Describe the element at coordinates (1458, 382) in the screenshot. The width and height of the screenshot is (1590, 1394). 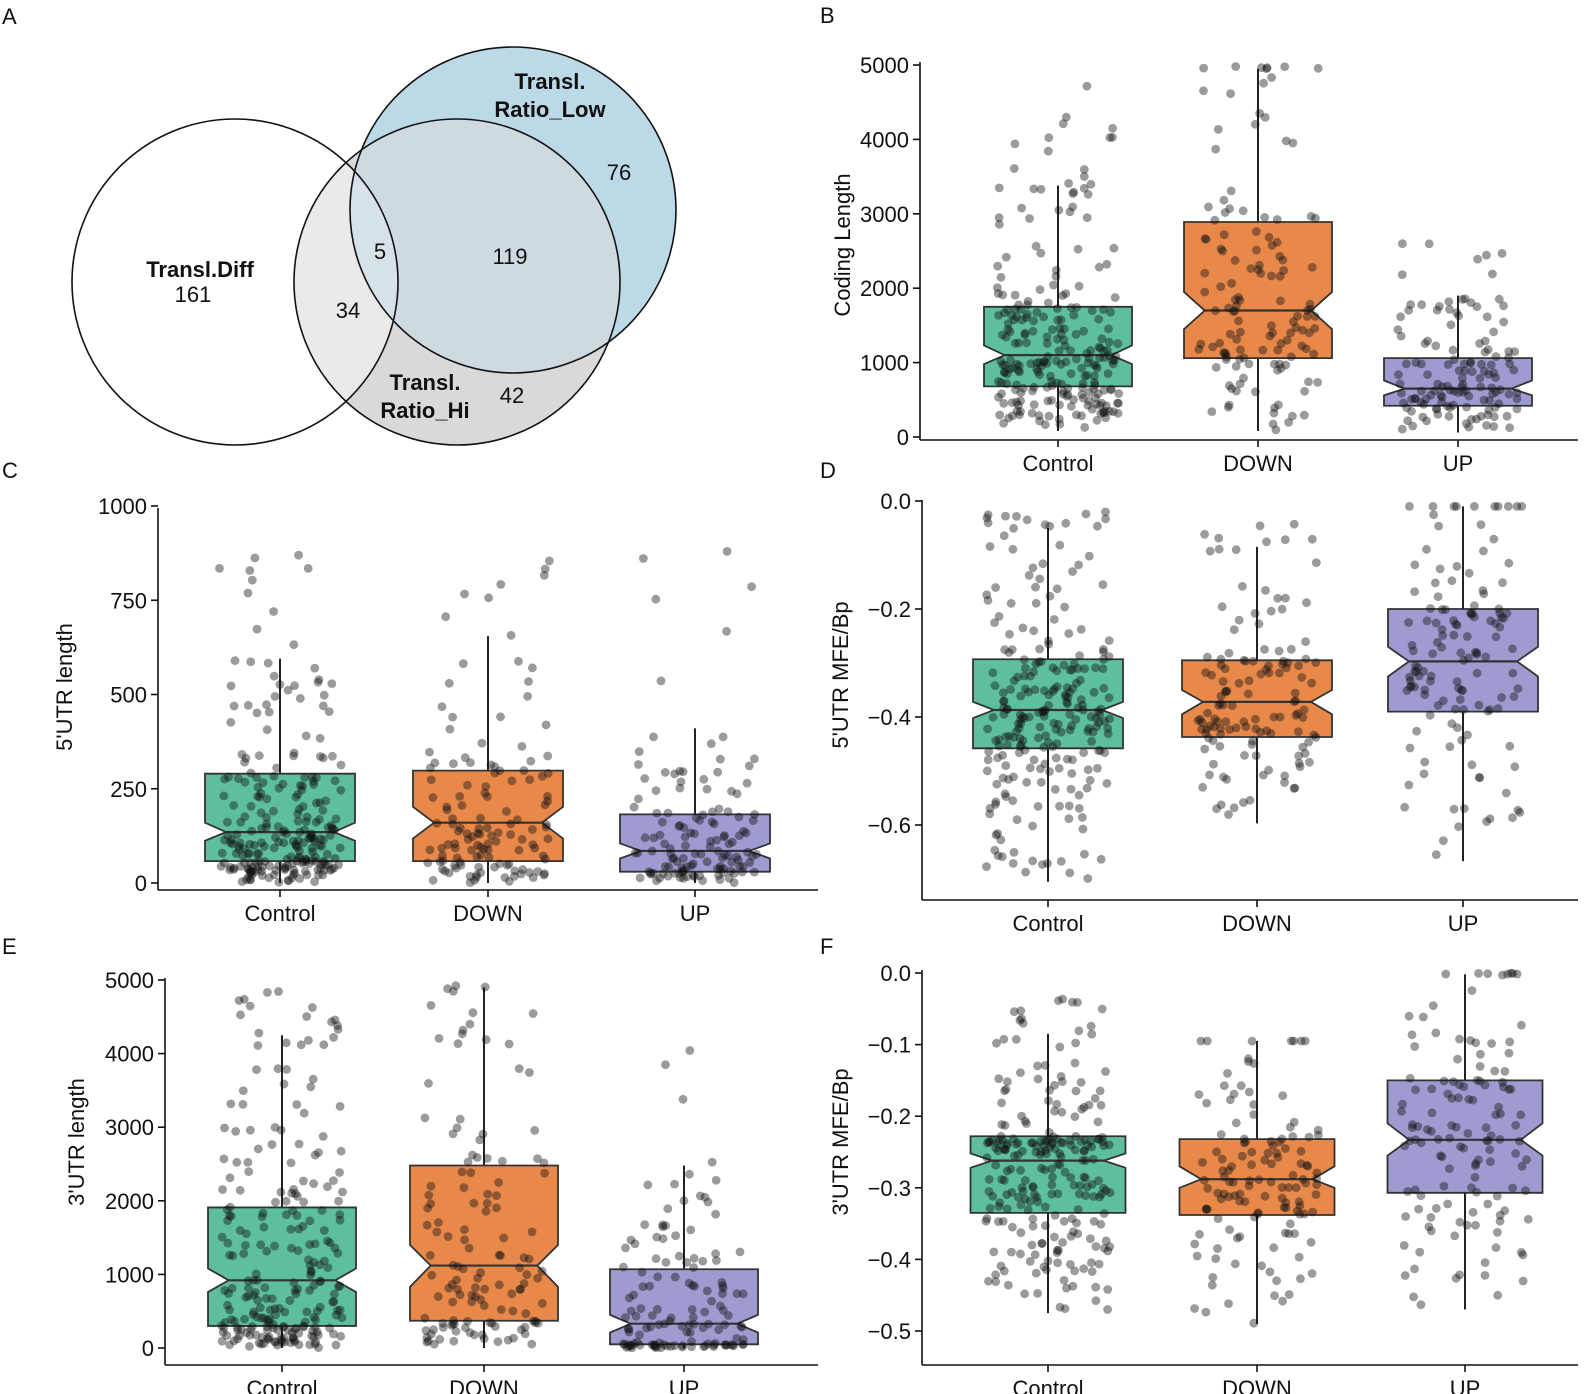
I see `box-up` at that location.